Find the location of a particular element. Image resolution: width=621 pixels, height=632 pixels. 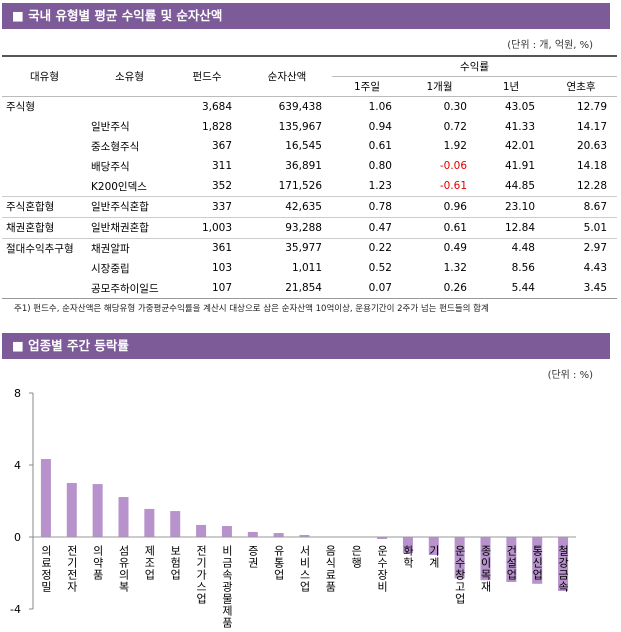

table-row: 주식혼합형 일반주식혼합 337 42,635 0.78 0.96 23.10 8.67 is located at coordinates (310, 206).